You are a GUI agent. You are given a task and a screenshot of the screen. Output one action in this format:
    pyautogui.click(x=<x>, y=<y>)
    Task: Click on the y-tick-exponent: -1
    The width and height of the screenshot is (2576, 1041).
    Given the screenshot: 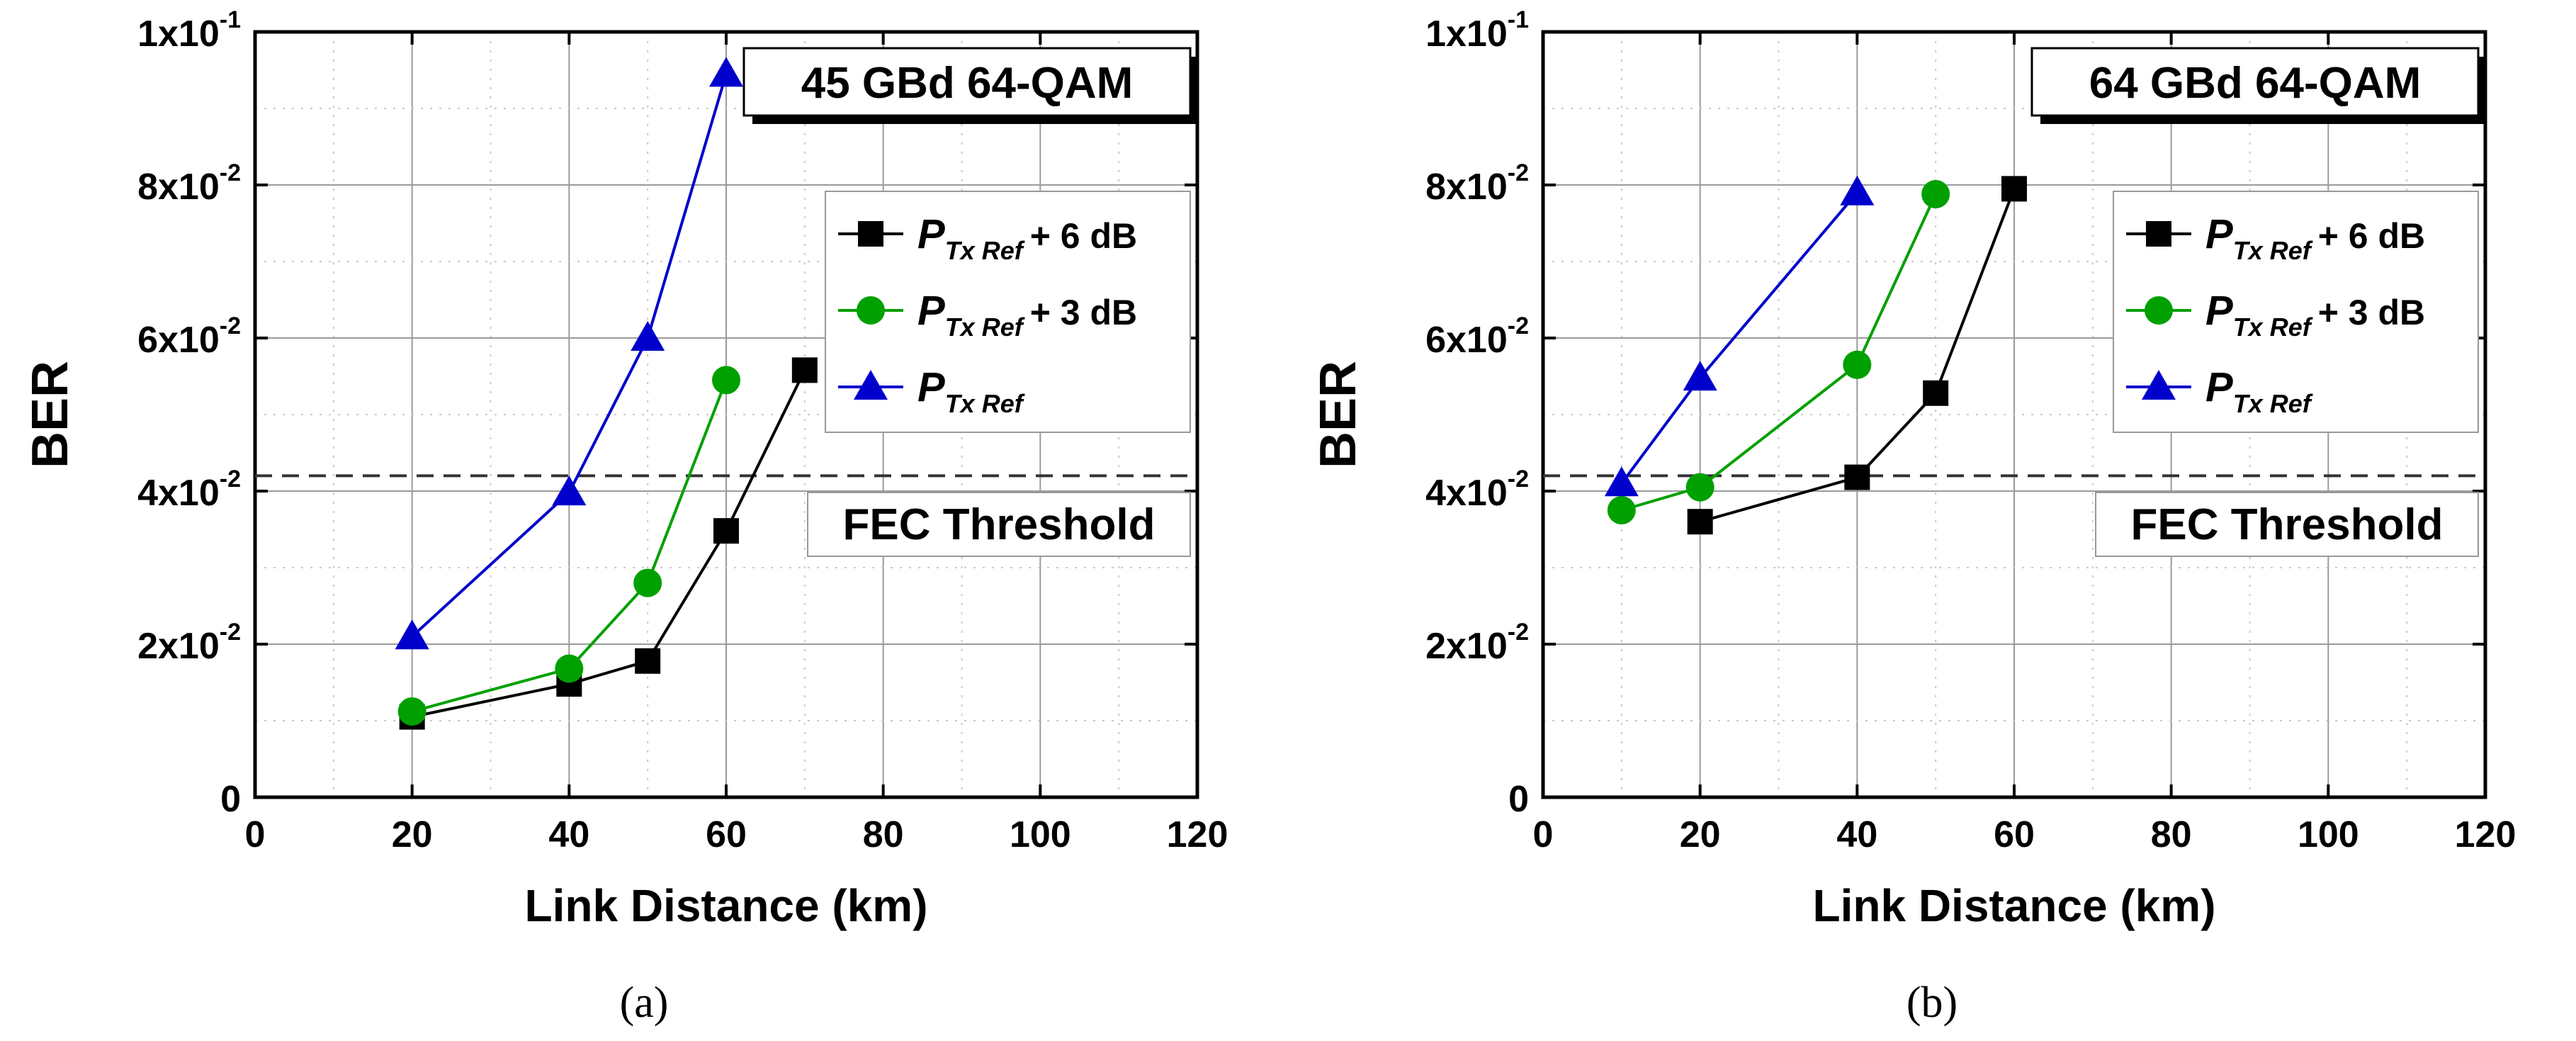 What is the action you would take?
    pyautogui.click(x=1519, y=19)
    